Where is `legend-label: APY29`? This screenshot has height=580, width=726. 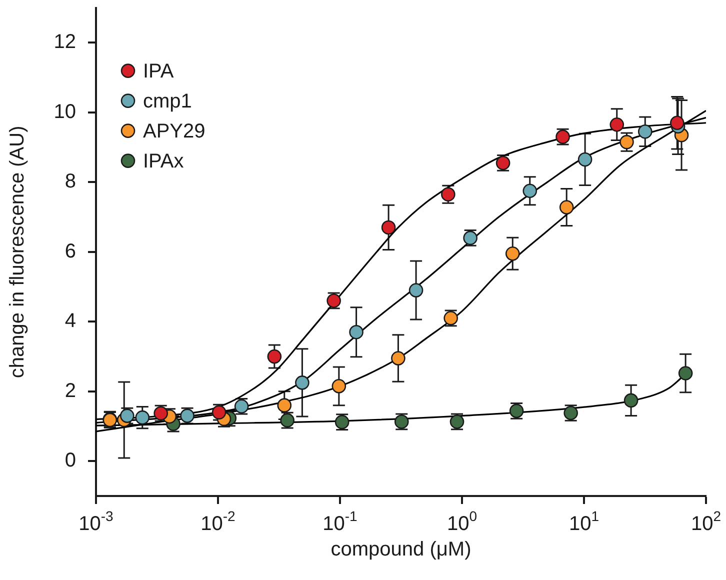
legend-label: APY29 is located at coordinates (174, 131).